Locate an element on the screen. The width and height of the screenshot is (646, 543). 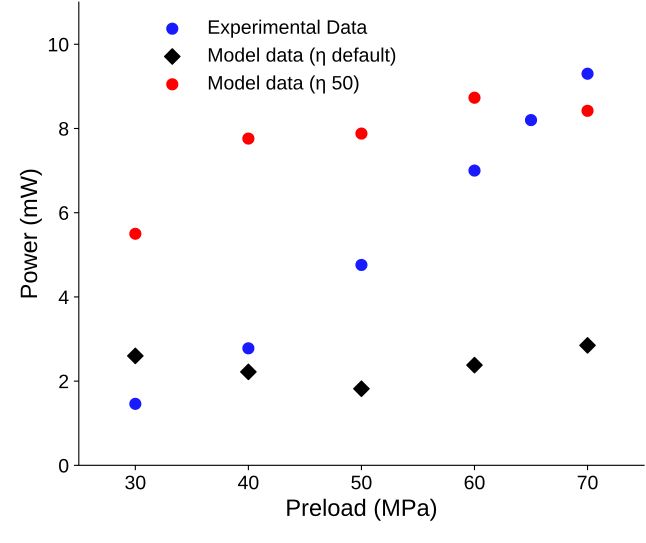
x-axis-title: Preload (MPa) is located at coordinates (361, 509).